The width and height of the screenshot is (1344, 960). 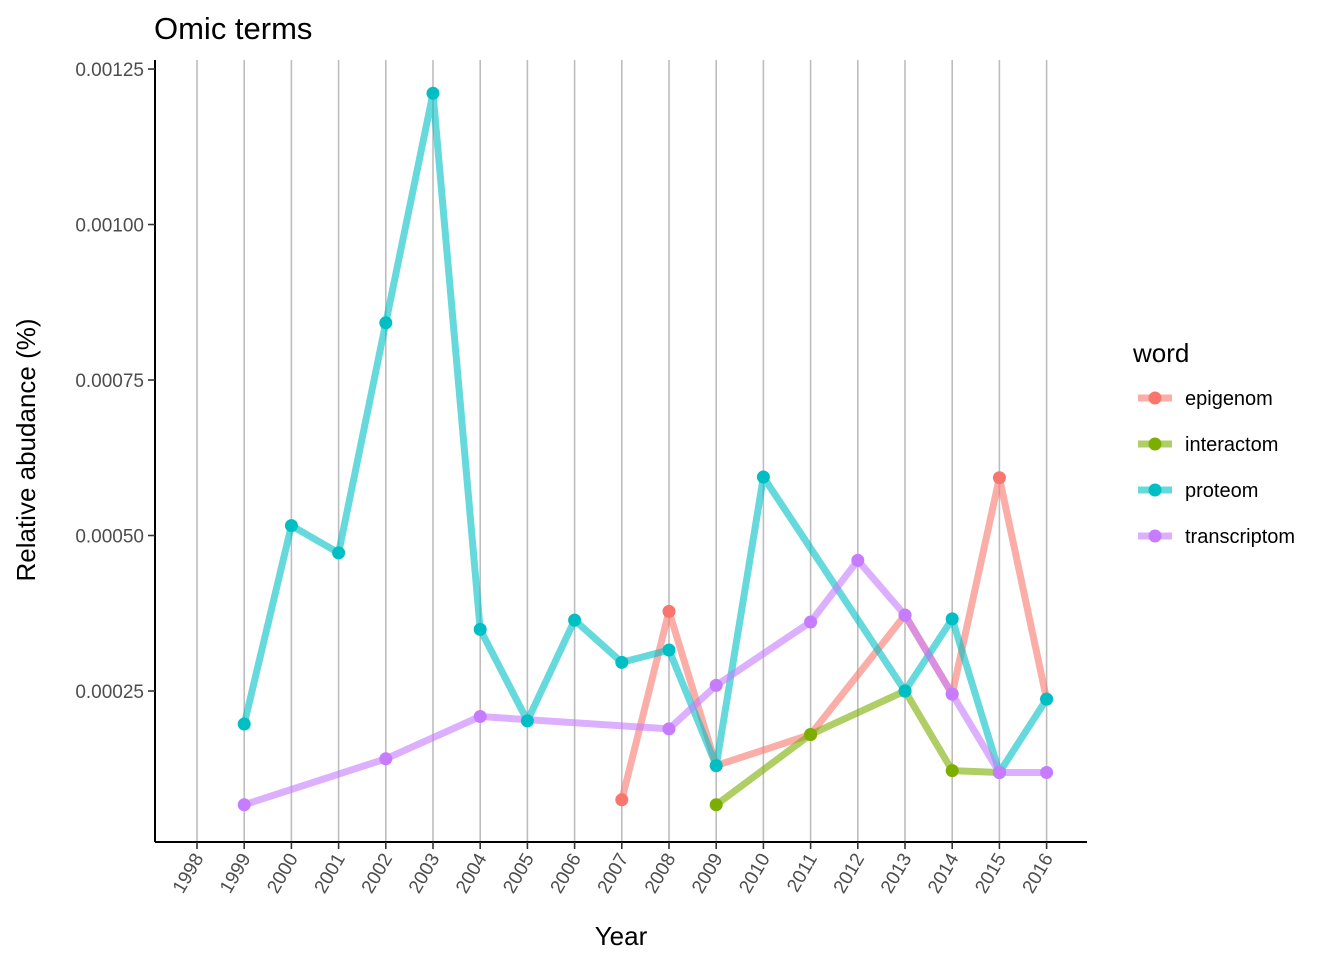 I want to click on point-proteom-2008, so click(x=669, y=650).